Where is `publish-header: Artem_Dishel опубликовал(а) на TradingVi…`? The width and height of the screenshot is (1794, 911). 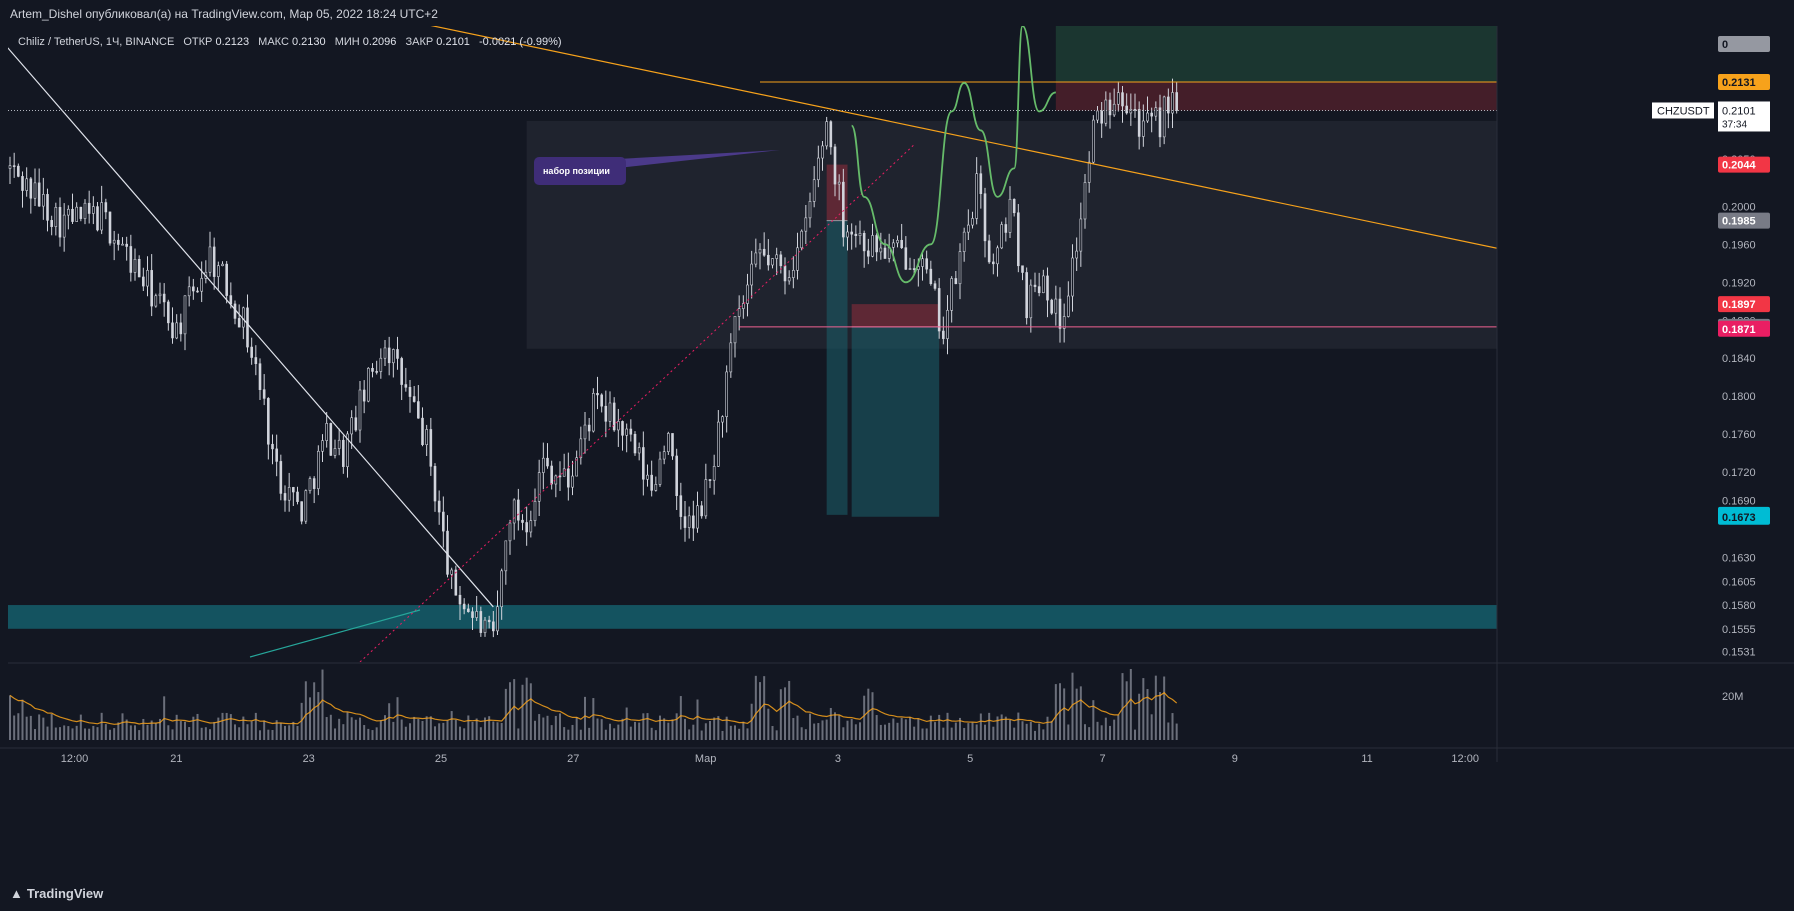
publish-header: Artem_Dishel опубликовал(а) на TradingVi… is located at coordinates (897, 13).